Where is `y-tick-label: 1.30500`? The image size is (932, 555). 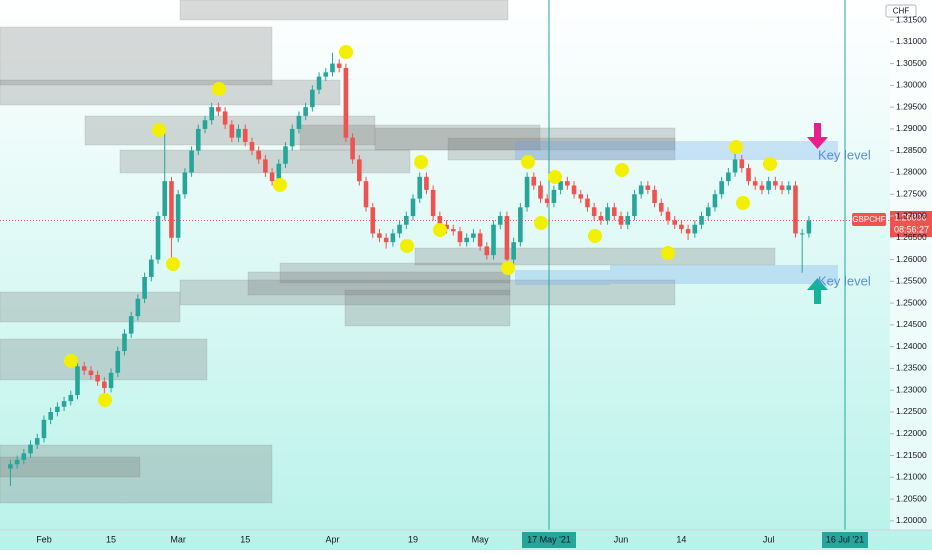
y-tick-label: 1.30500 is located at coordinates (911, 63).